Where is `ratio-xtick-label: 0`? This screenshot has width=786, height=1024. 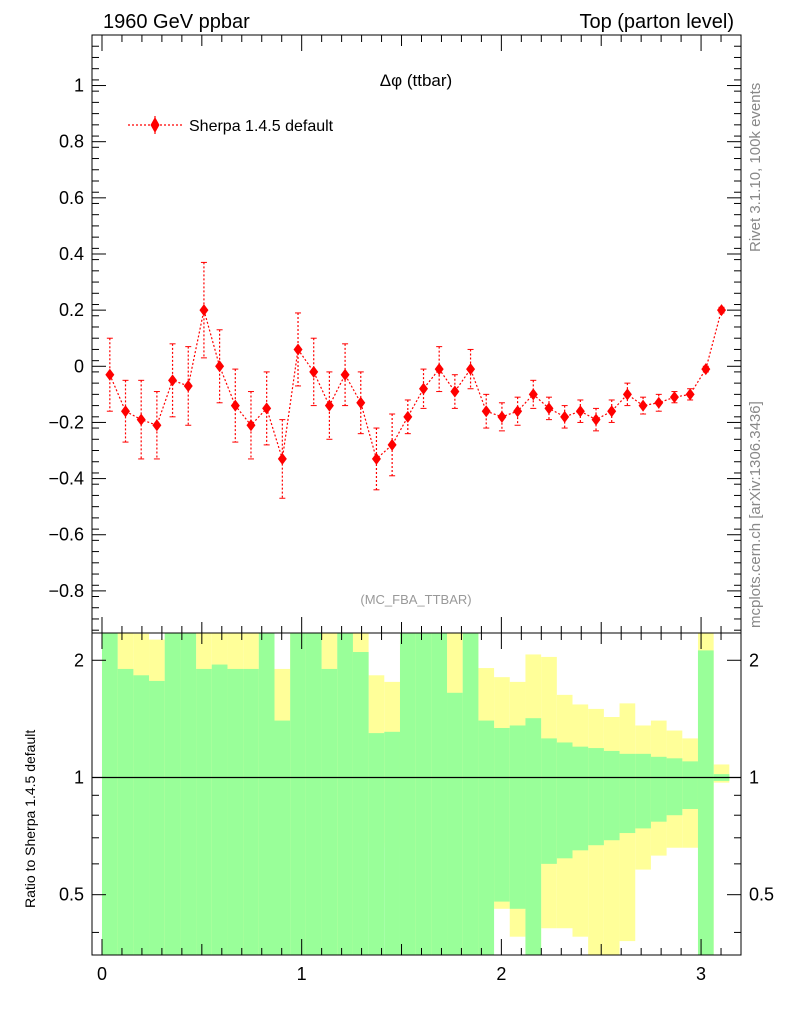 ratio-xtick-label: 0 is located at coordinates (102, 974).